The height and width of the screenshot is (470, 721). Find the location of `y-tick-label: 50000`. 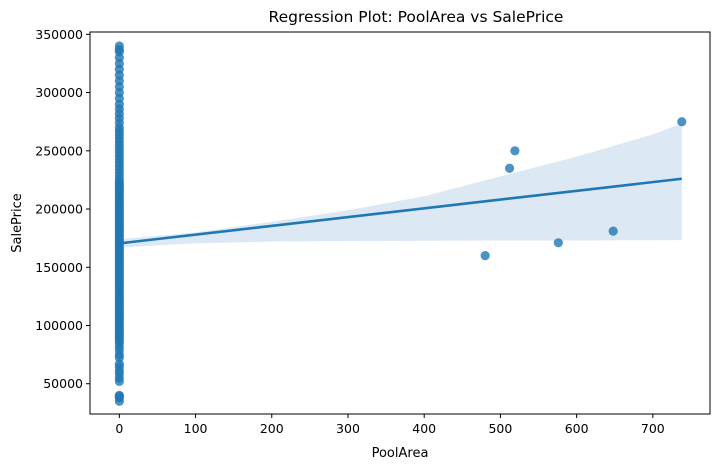

y-tick-label: 50000 is located at coordinates (63, 383).